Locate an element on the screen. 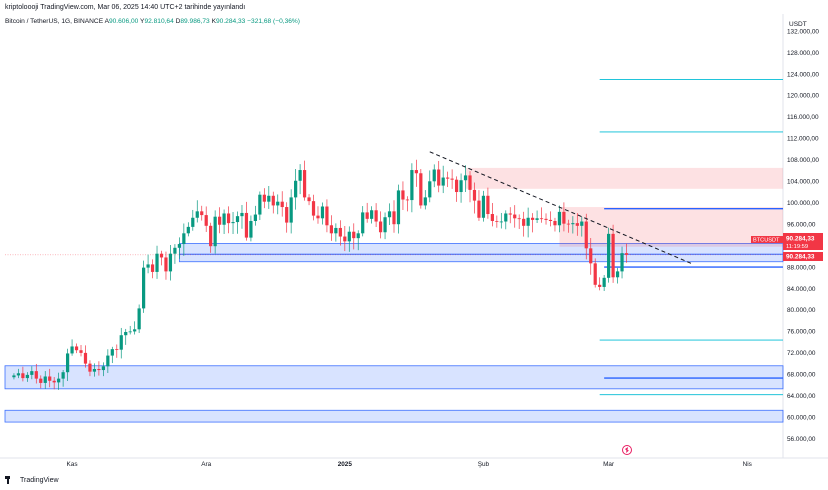 This screenshot has width=828, height=490. last-price-tag: 90.284,33 is located at coordinates (800, 257).